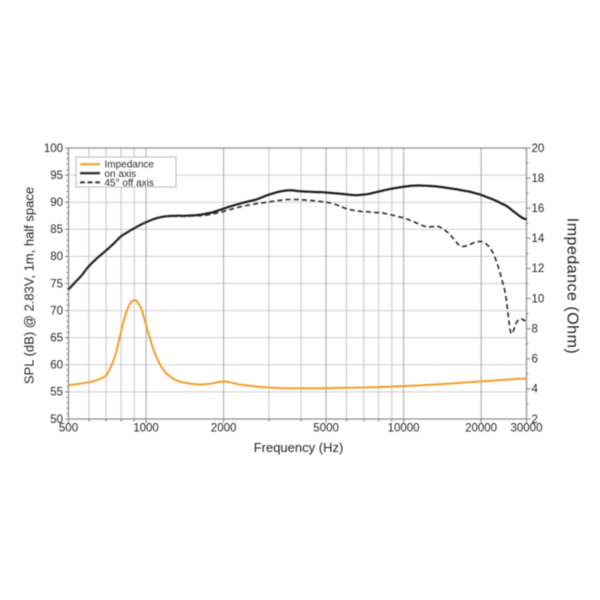 The height and width of the screenshot is (600, 600). I want to click on svg-text: 75, so click(56, 284).